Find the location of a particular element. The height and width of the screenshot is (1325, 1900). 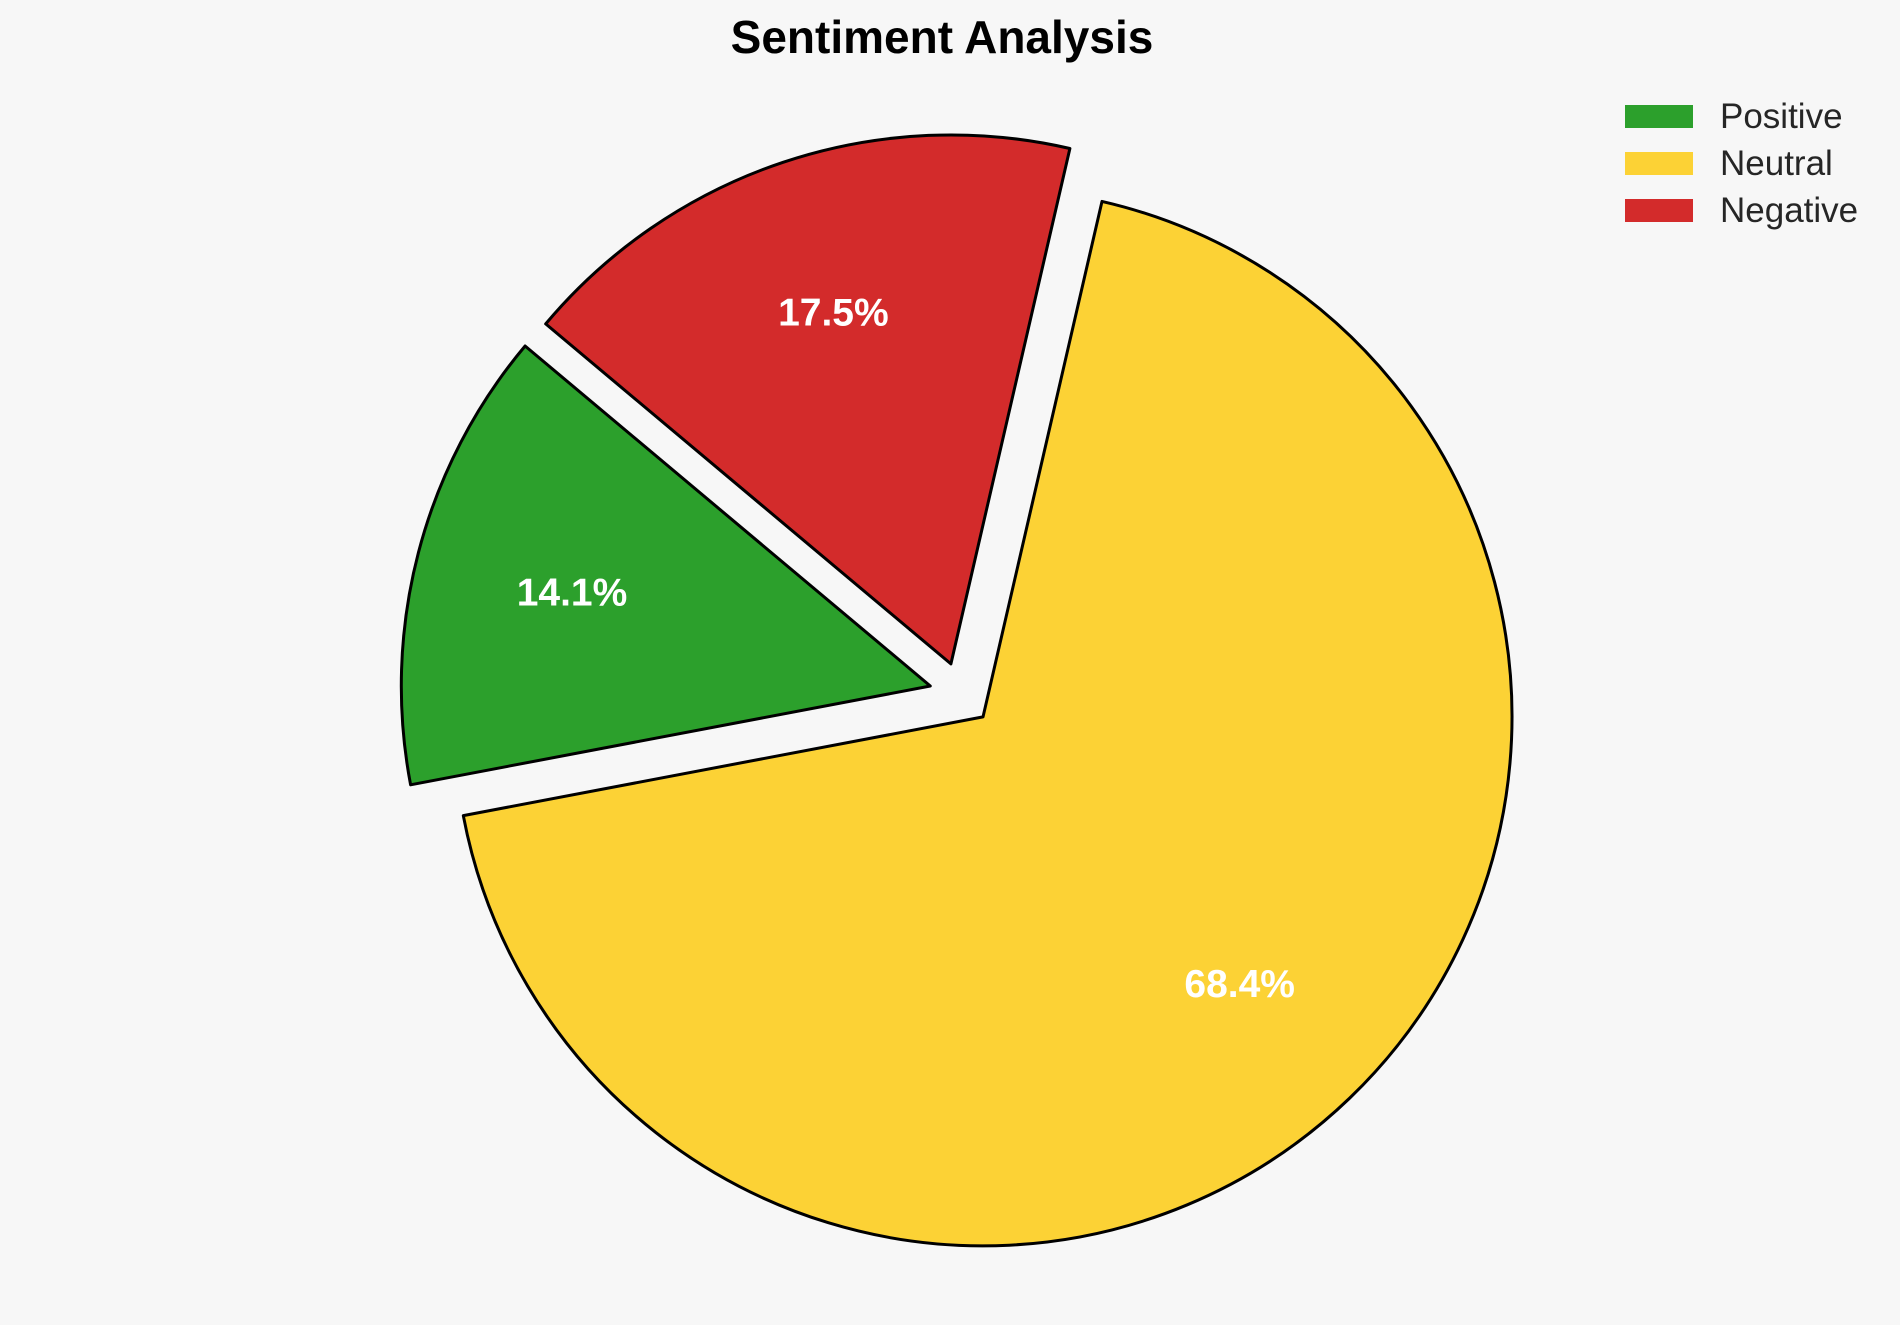

pie-slice-positive is located at coordinates (665, 565).